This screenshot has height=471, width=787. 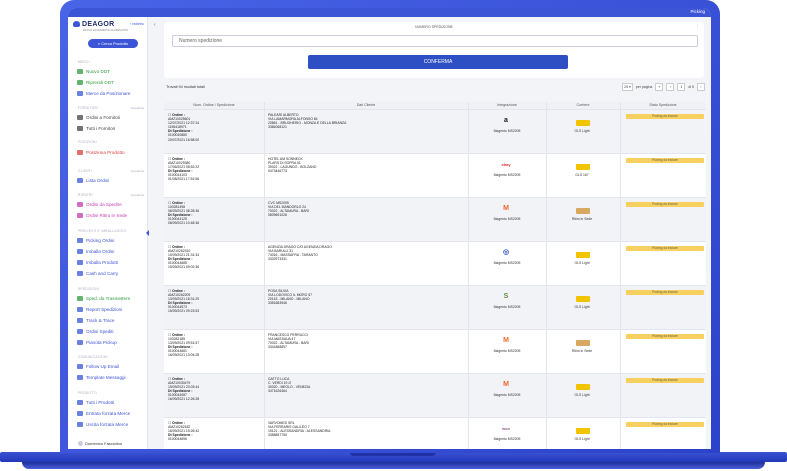 I want to click on shipment-number: 0100044681, so click(x=177, y=351).